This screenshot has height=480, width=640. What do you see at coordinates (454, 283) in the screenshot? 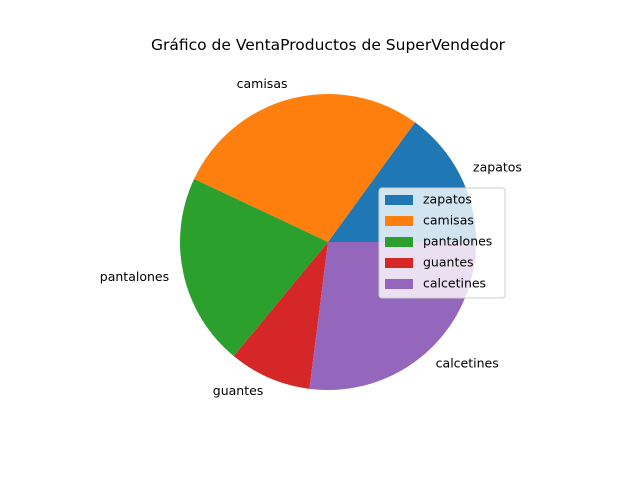
I see `legend-label-calcetines: calcetines` at bounding box center [454, 283].